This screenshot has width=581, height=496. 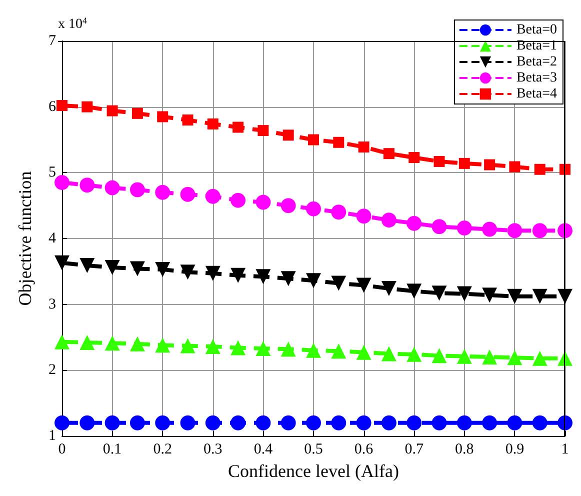 What do you see at coordinates (52, 436) in the screenshot?
I see `y-tick-label: 1` at bounding box center [52, 436].